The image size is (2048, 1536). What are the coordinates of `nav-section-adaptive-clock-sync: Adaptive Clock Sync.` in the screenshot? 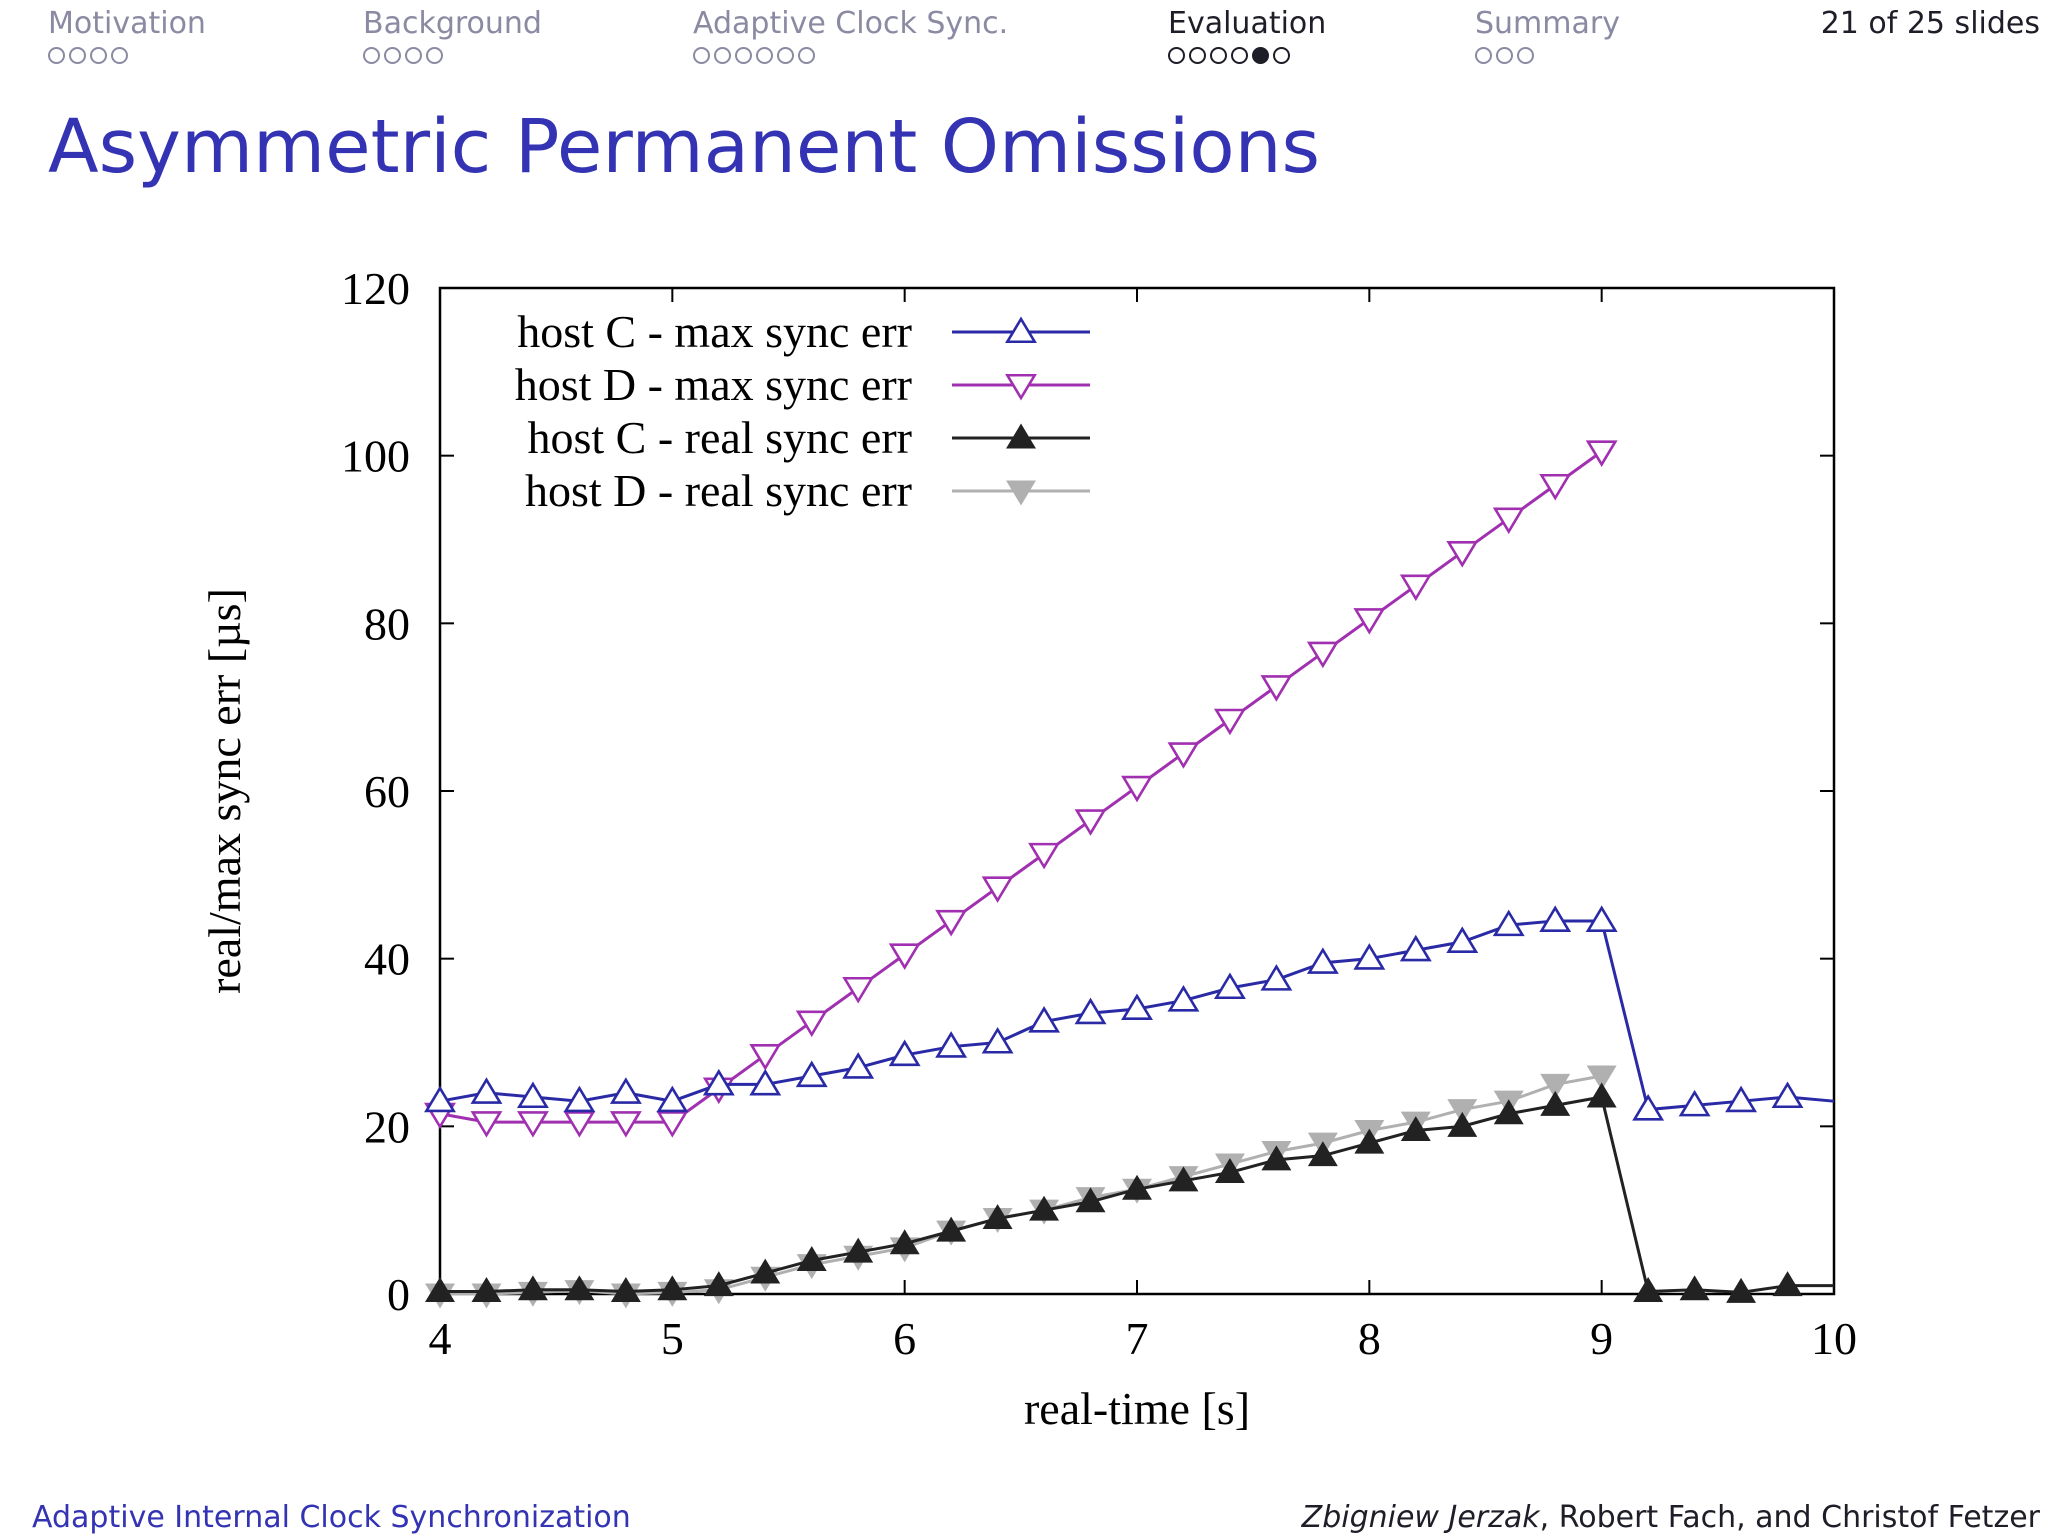 It's located at (850, 37).